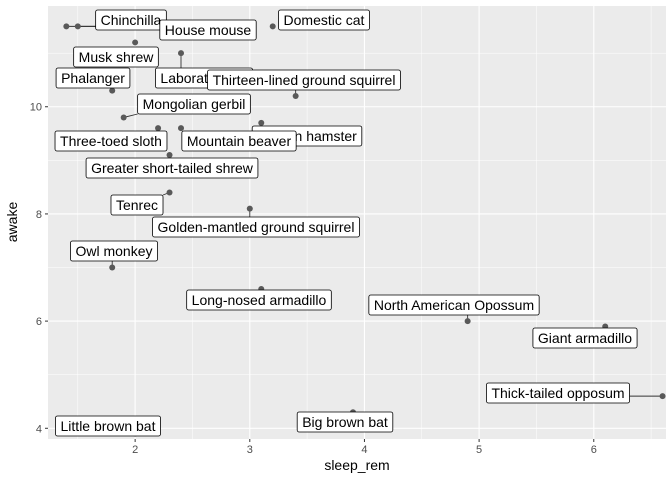  I want to click on point-label-phalanger: Phalanger, so click(93, 78).